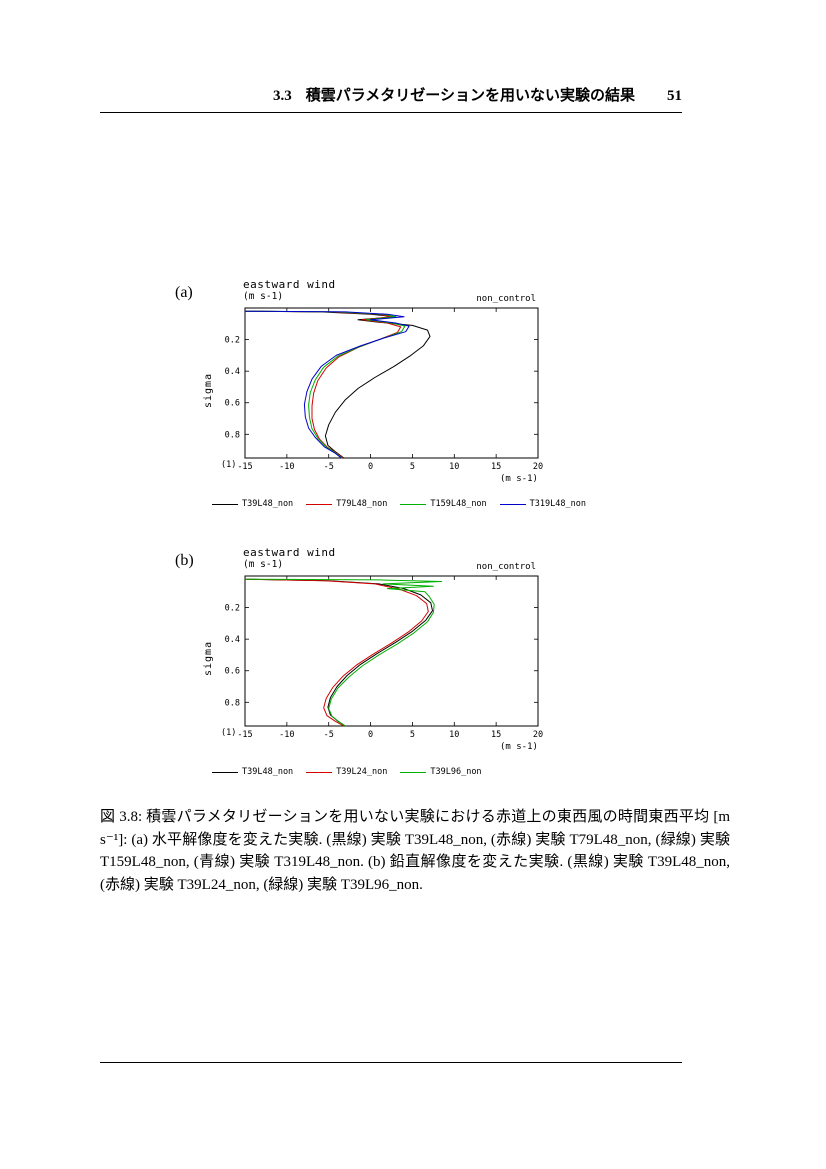 The image size is (826, 1169). What do you see at coordinates (456, 772) in the screenshot?
I see `legend-label: T39L96_non` at bounding box center [456, 772].